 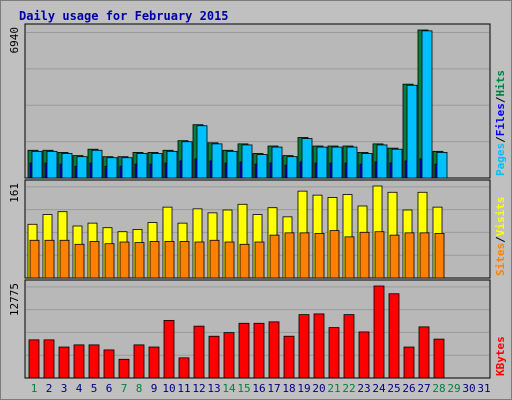 What do you see at coordinates (500, 217) in the screenshot?
I see `axis-label-part: Visits` at bounding box center [500, 217].